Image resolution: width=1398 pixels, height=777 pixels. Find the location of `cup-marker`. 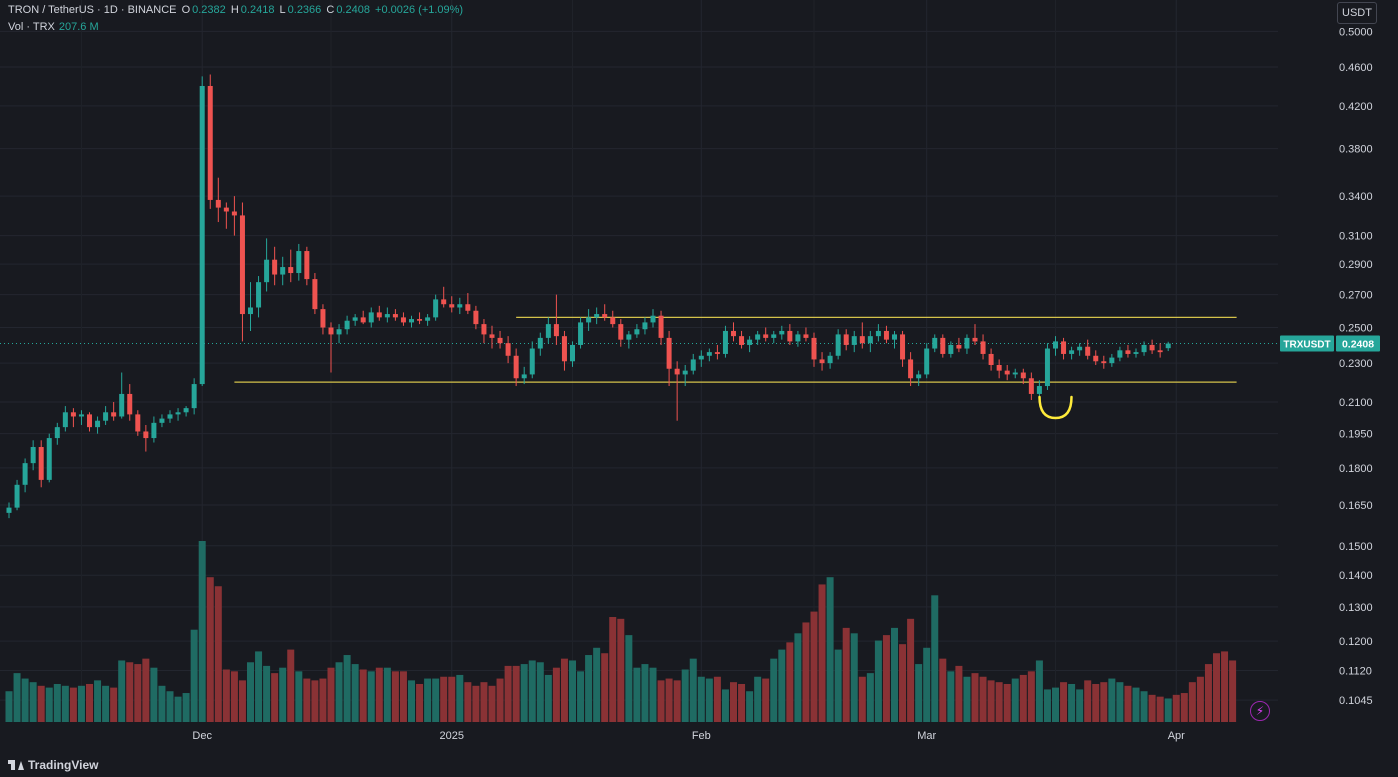

cup-marker is located at coordinates (1055, 407).